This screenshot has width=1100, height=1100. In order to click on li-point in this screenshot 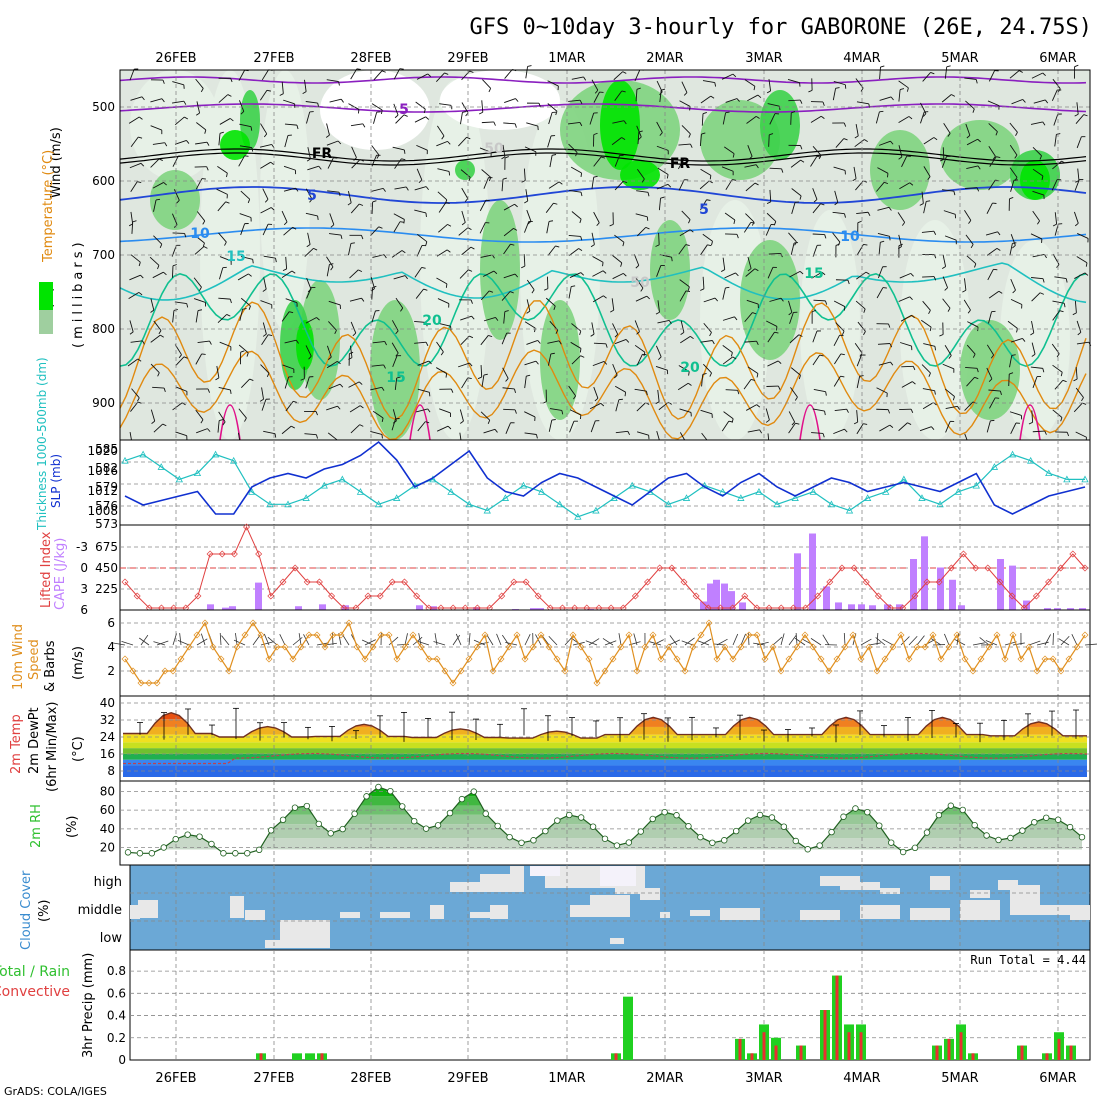, I will do `click(198, 596)`.